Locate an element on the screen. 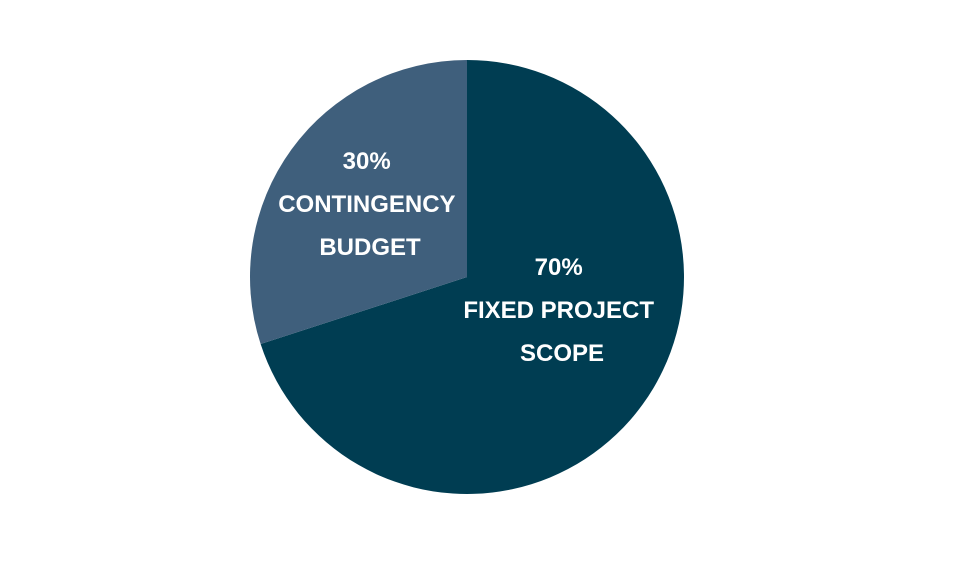 The height and width of the screenshot is (577, 975). slice-label-contingency-percent: 30% is located at coordinates (367, 161).